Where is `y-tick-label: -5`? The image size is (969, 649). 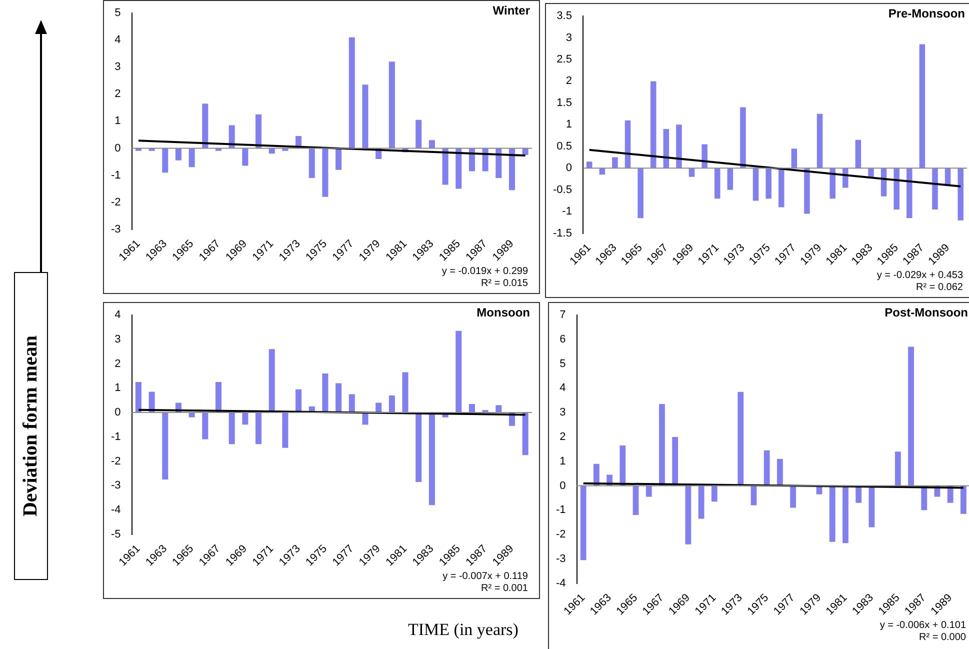 y-tick-label: -5 is located at coordinates (116, 534).